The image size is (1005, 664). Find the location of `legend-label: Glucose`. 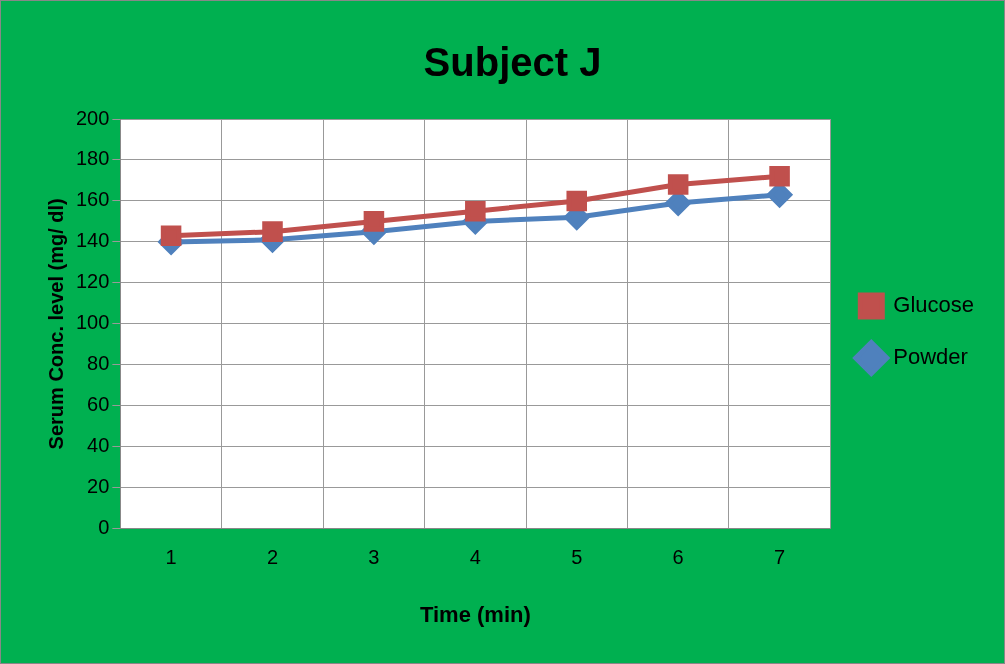

legend-label: Glucose is located at coordinates (934, 305).